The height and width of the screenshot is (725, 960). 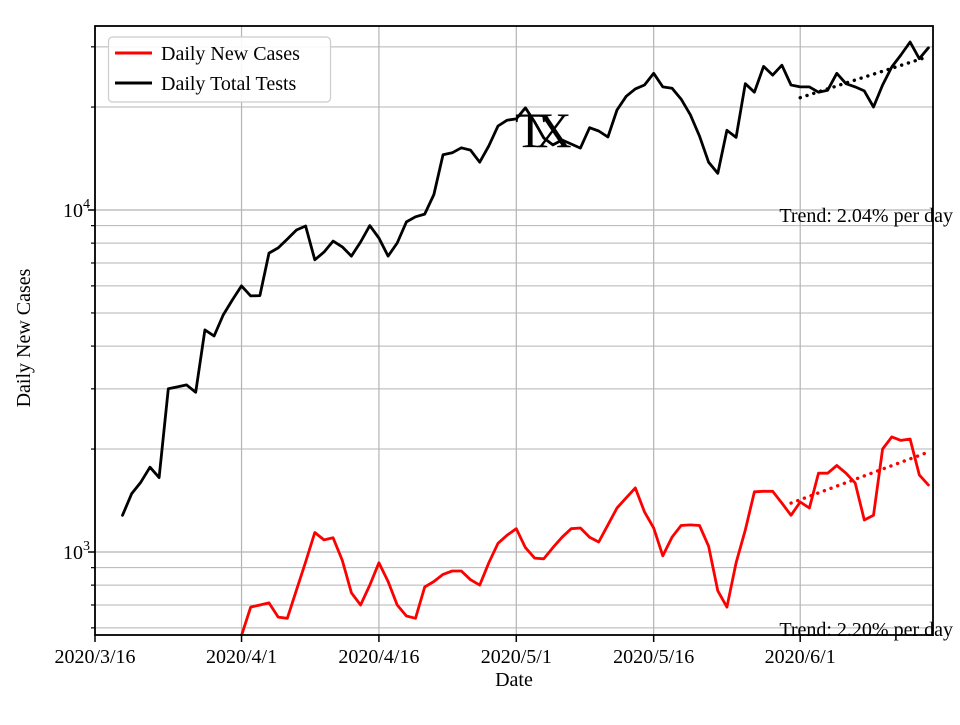 What do you see at coordinates (860, 477) in the screenshot?
I see `cases-trend-dotted-line` at bounding box center [860, 477].